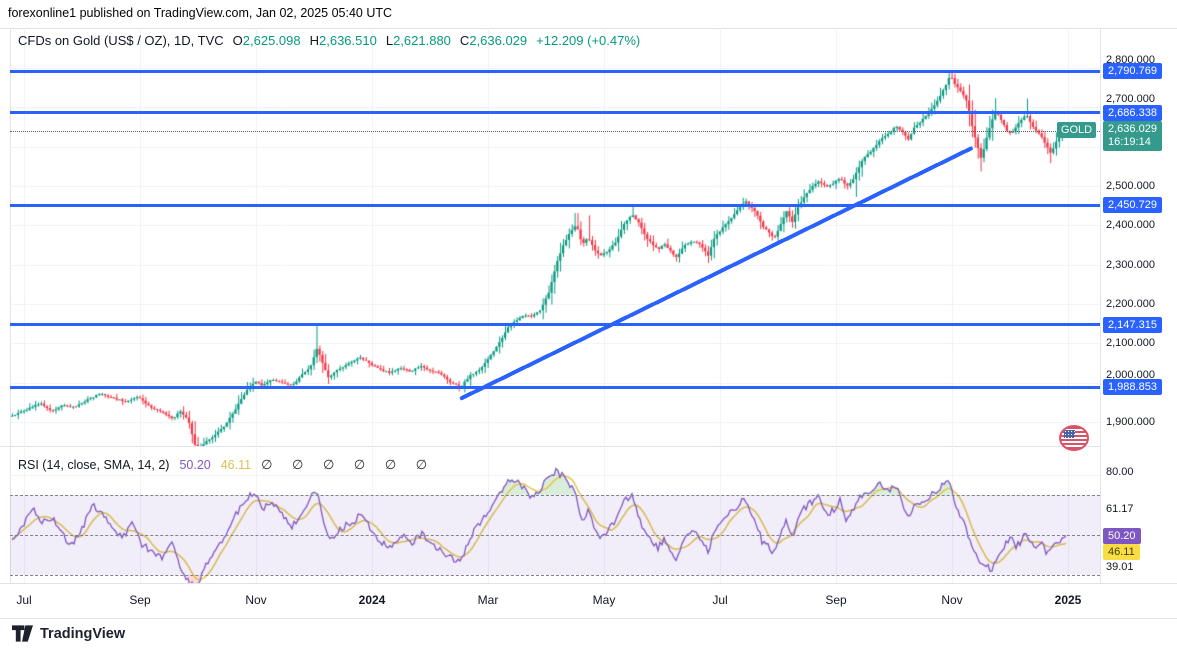 This screenshot has height=650, width=1177. I want to click on rsi-upper-band-line, so click(555, 495).